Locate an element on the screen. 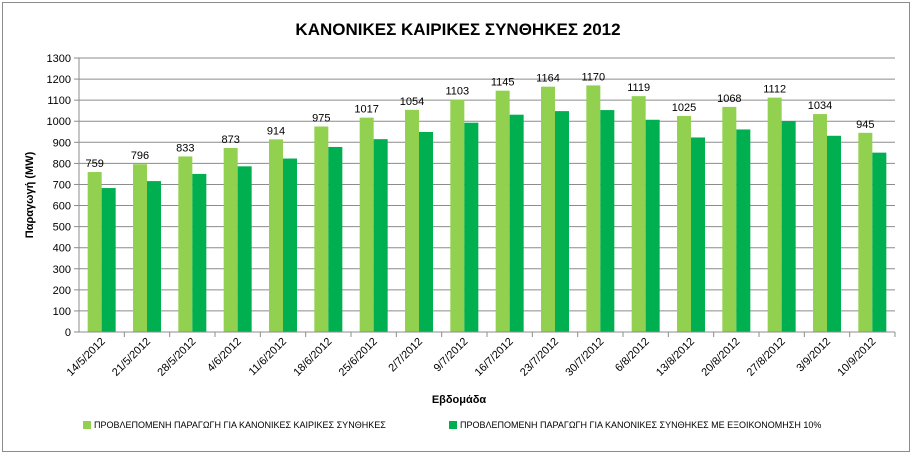 The width and height of the screenshot is (914, 456). data-label: 914 is located at coordinates (276, 131).